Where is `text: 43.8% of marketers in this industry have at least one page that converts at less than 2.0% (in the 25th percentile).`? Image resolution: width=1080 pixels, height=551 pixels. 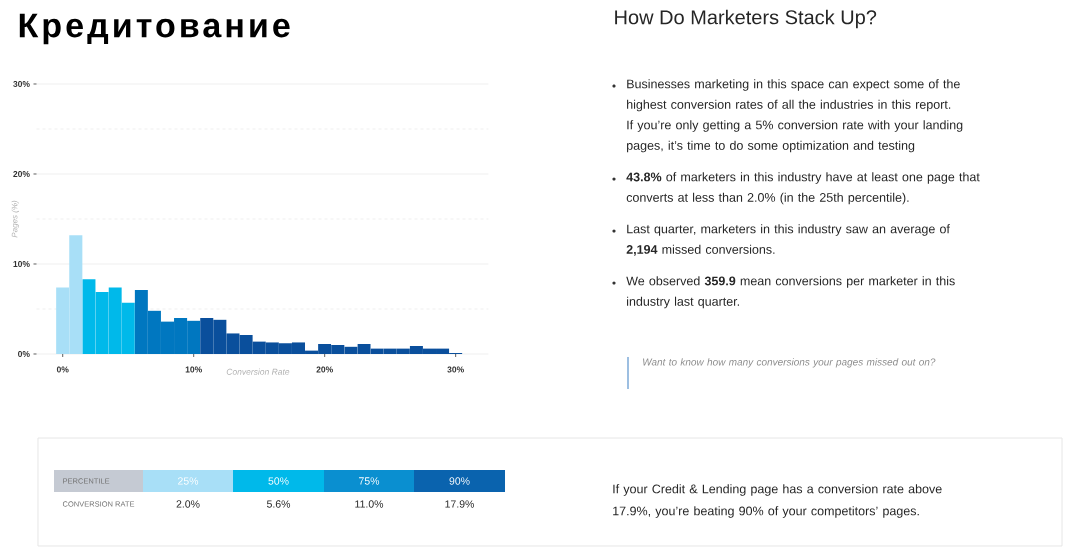 text: 43.8% of marketers in this industry have at least one page that converts at less than 2.0% (in the 25th percentile). is located at coordinates (803, 188).